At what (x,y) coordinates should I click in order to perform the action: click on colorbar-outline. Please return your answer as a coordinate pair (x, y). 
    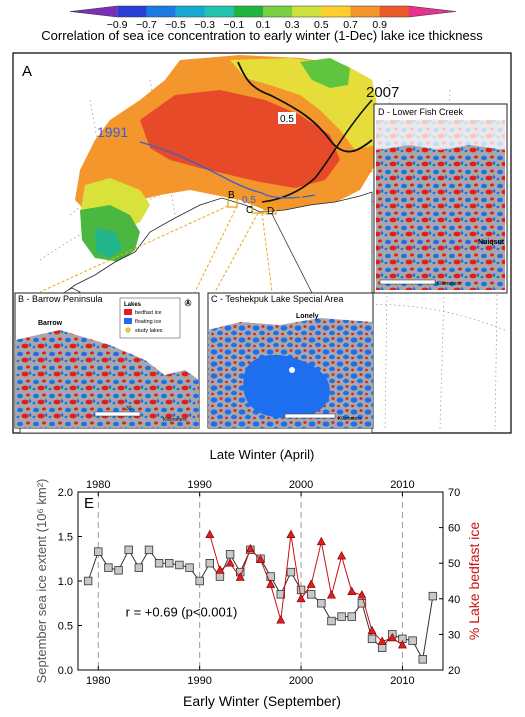
    Looking at the image, I should click on (263, 11).